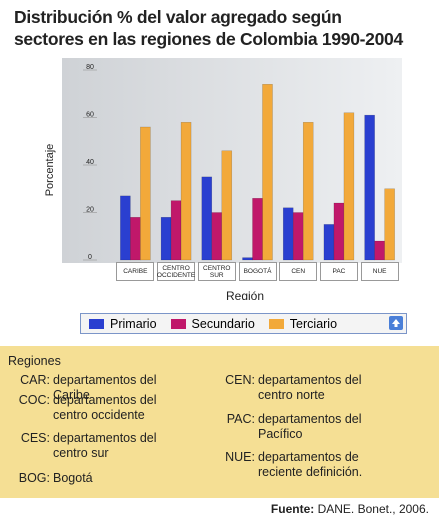  I want to click on region-item: CAR: departamentos del Caribe, so click(96, 388).